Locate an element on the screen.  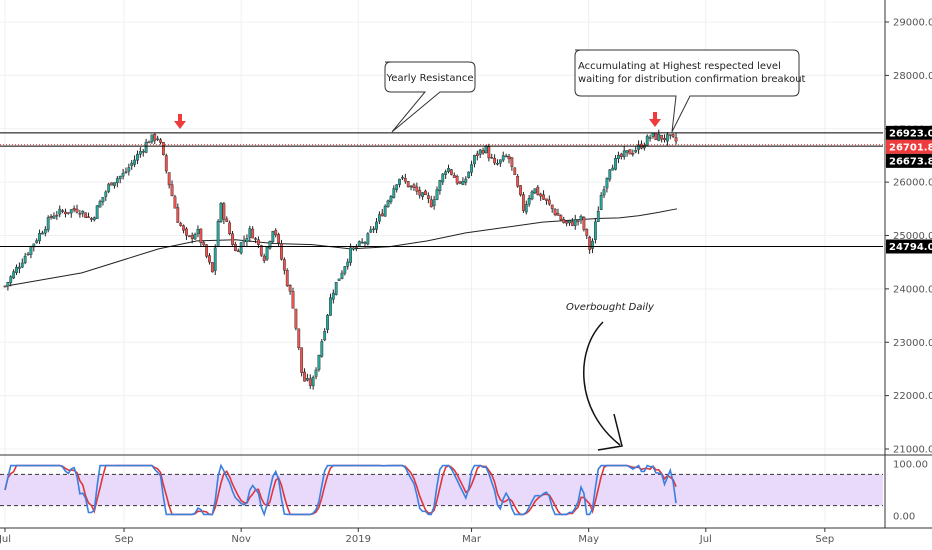
moving-average-line is located at coordinates (341, 247).